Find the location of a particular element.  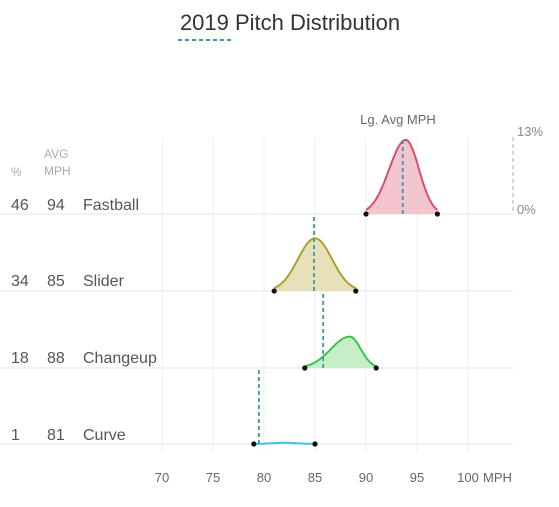

x-tick-label: 95 is located at coordinates (417, 477).